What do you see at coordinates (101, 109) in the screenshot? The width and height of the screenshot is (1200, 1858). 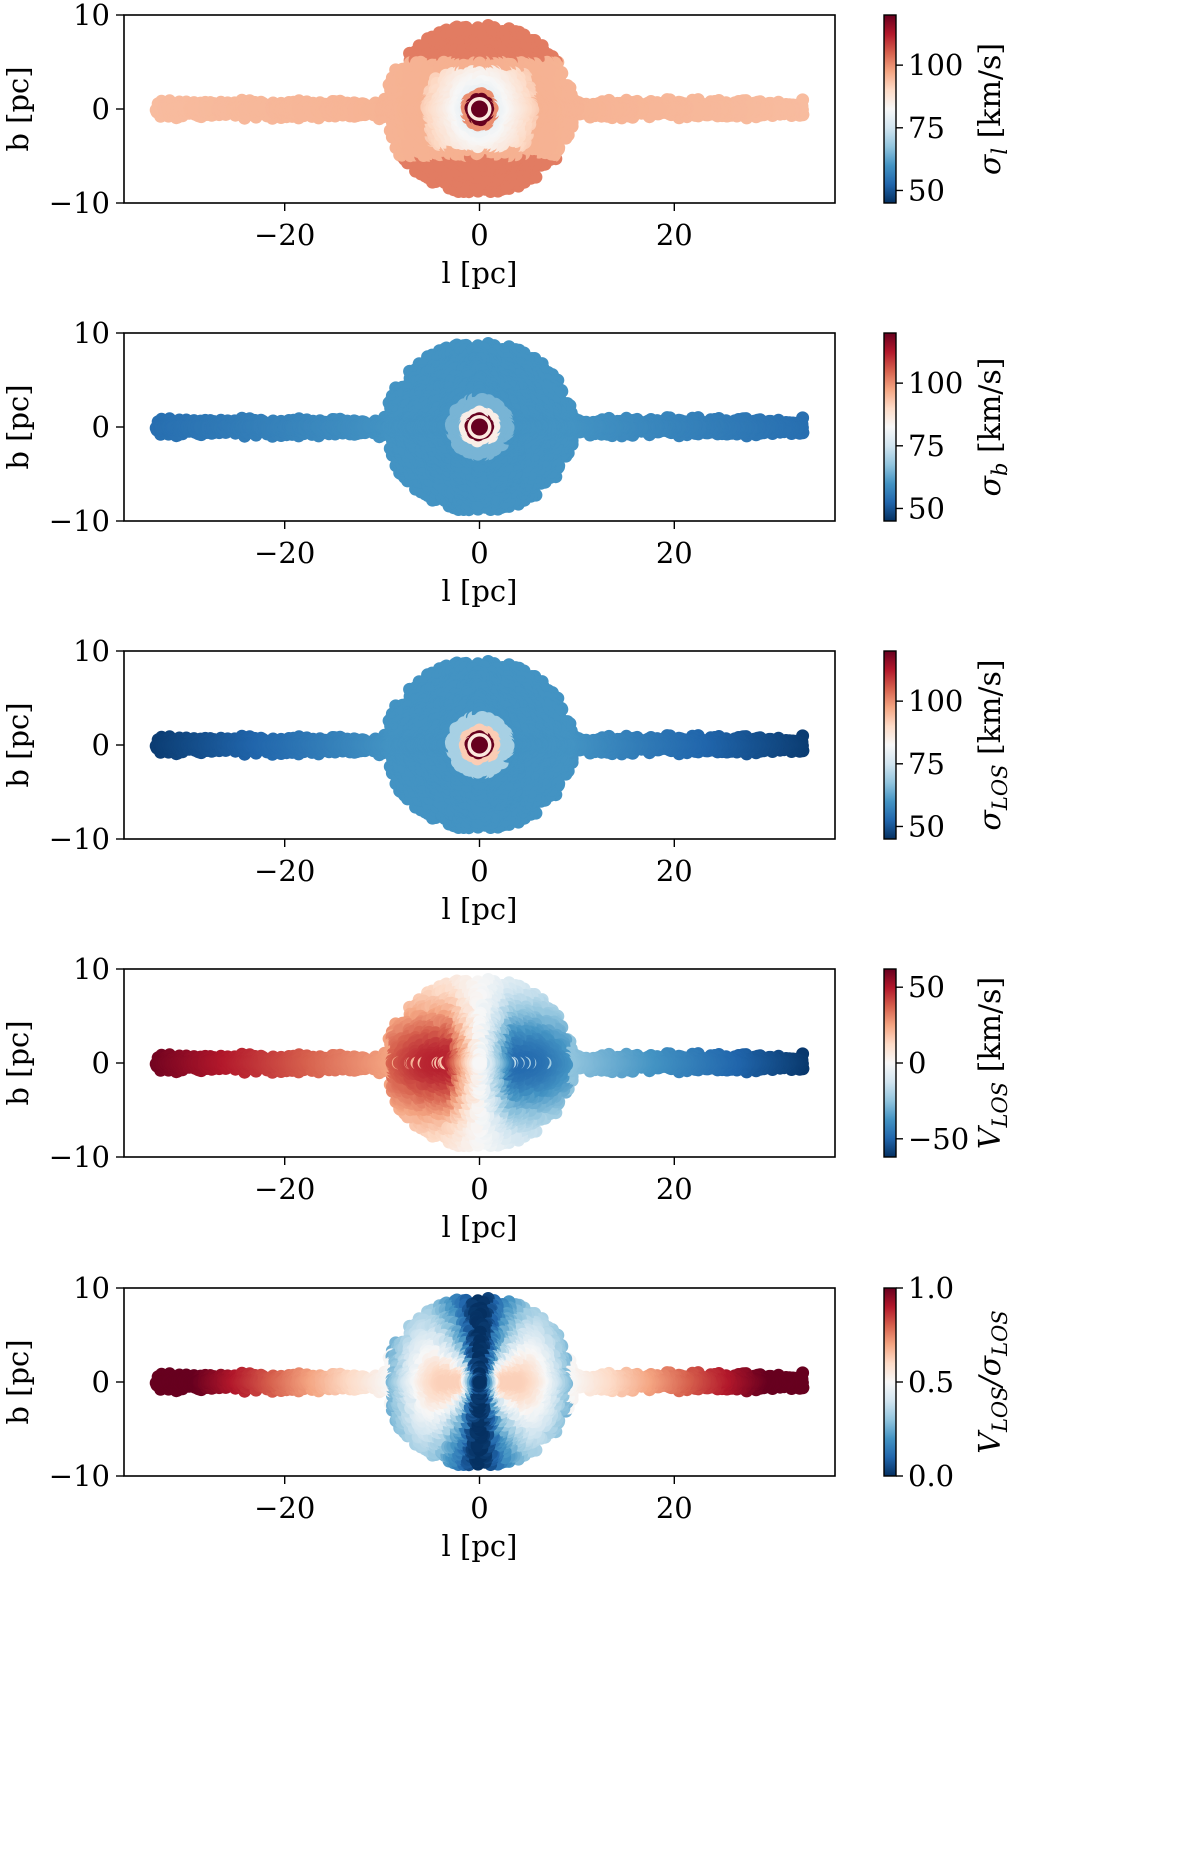 I see `y-tick-label: 0` at bounding box center [101, 109].